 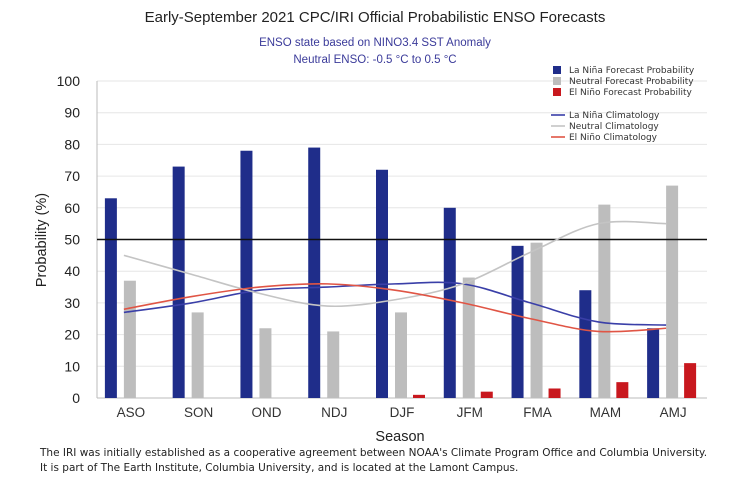 What do you see at coordinates (672, 291) in the screenshot?
I see `bar-neutral-amj` at bounding box center [672, 291].